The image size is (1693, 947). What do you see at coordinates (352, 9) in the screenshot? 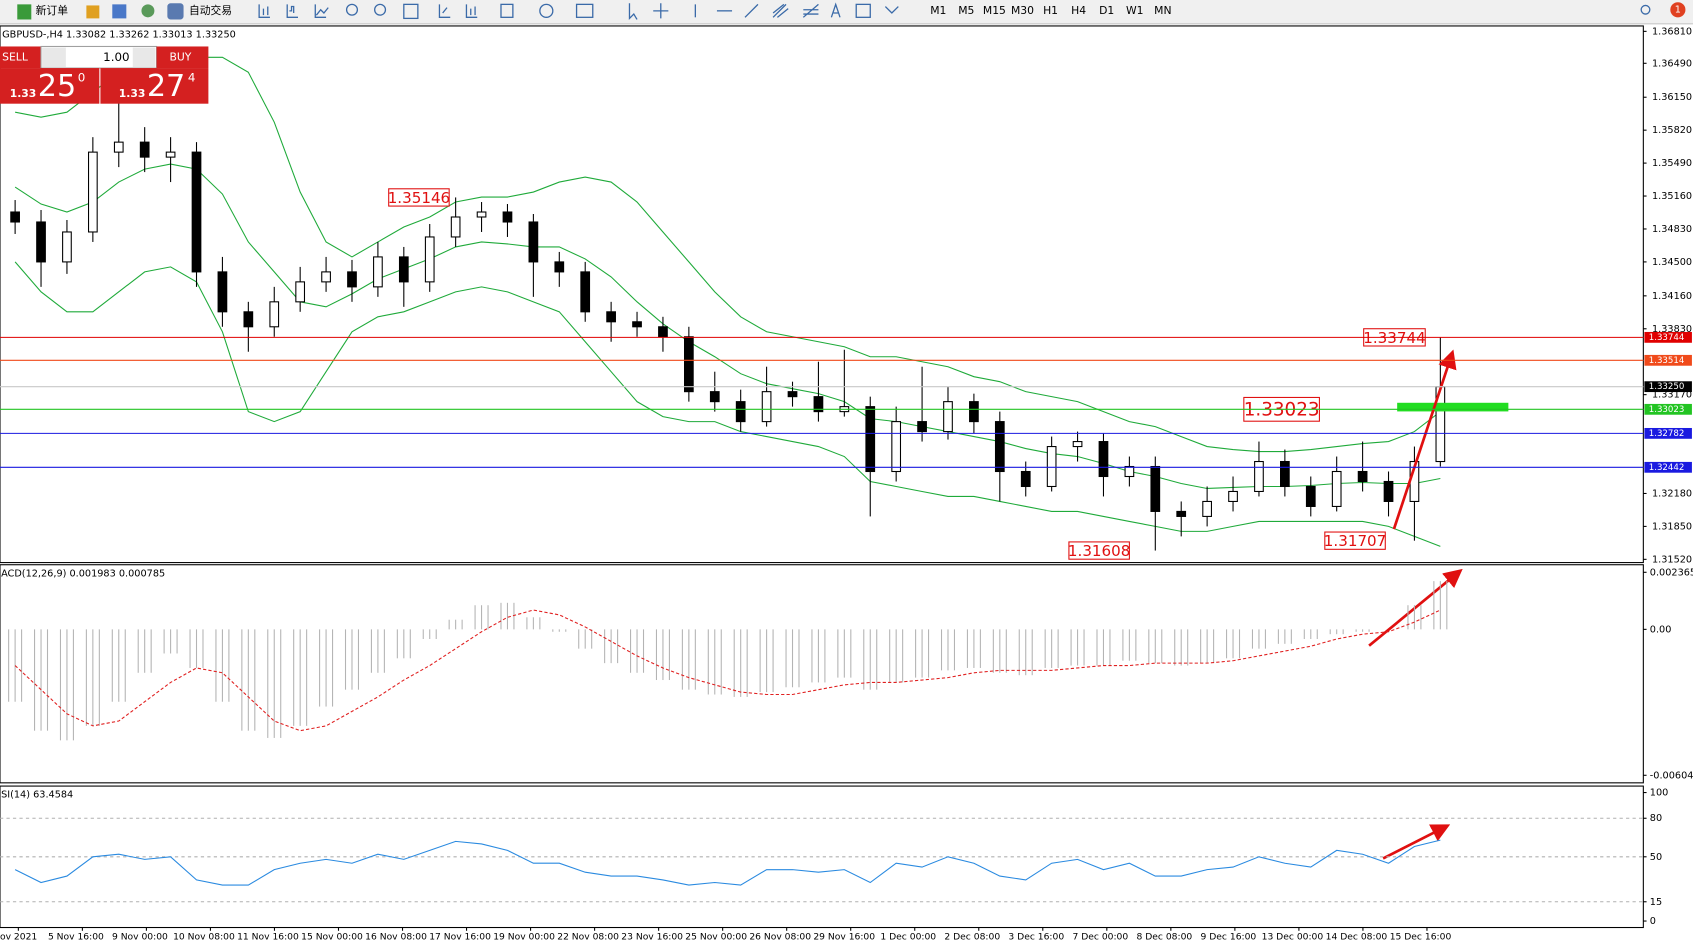
I see `zoom-in` at bounding box center [352, 9].